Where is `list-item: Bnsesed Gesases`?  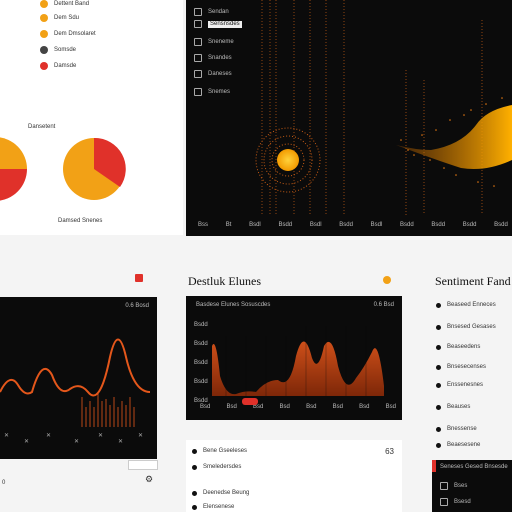
list-item: Bnsesed Gesases is located at coordinates (466, 327).